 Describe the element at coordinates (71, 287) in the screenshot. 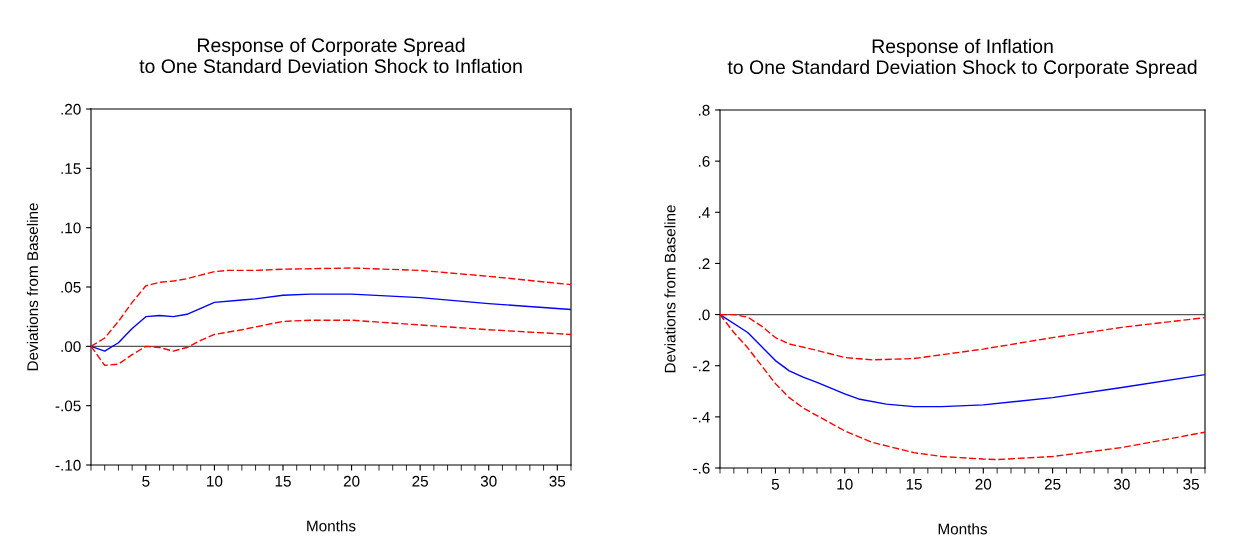

I see `y-tick-label: .05` at that location.